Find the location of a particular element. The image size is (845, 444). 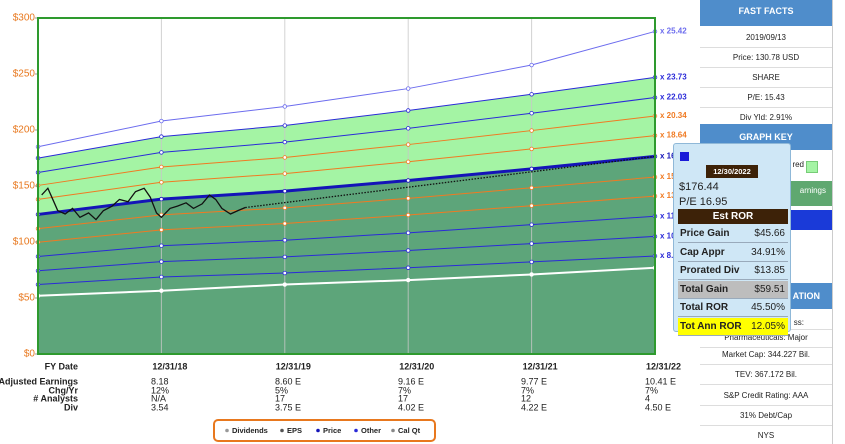

tip-price: $176.44 is located at coordinates (699, 187).